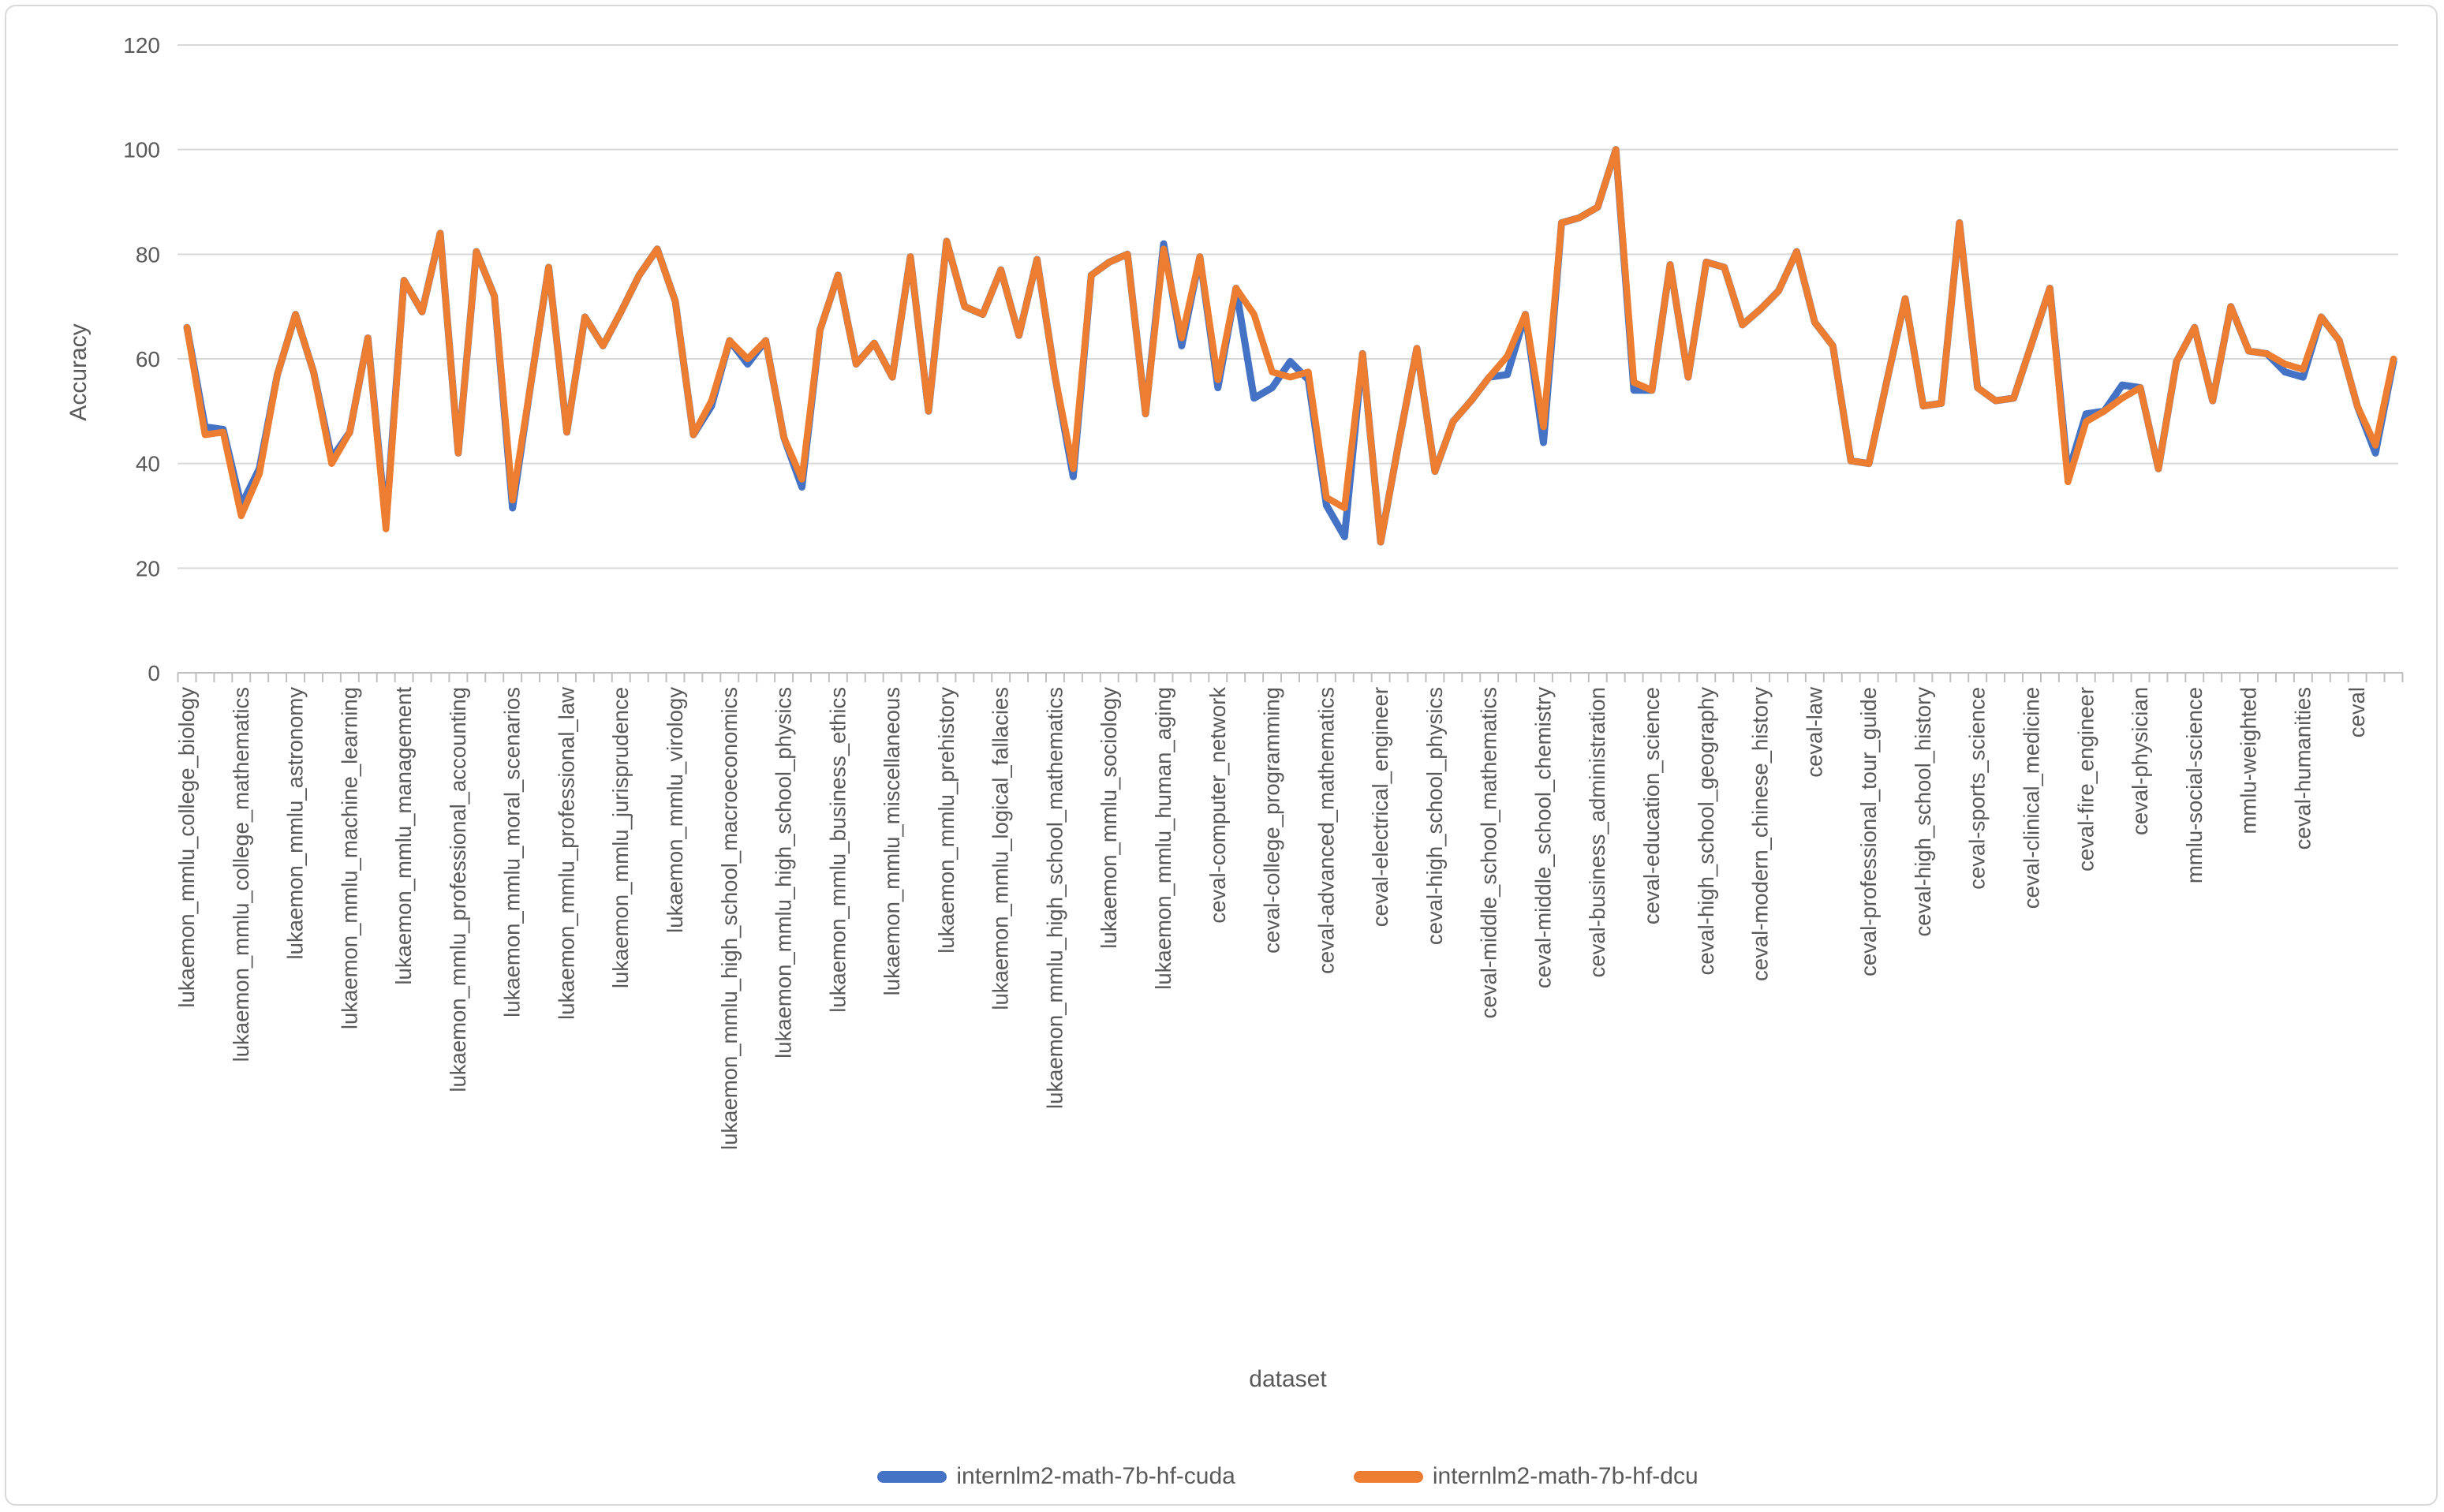  Describe the element at coordinates (241, 874) in the screenshot. I see `x-tick-label: lukaemon_mmlu_college_mathematics` at that location.